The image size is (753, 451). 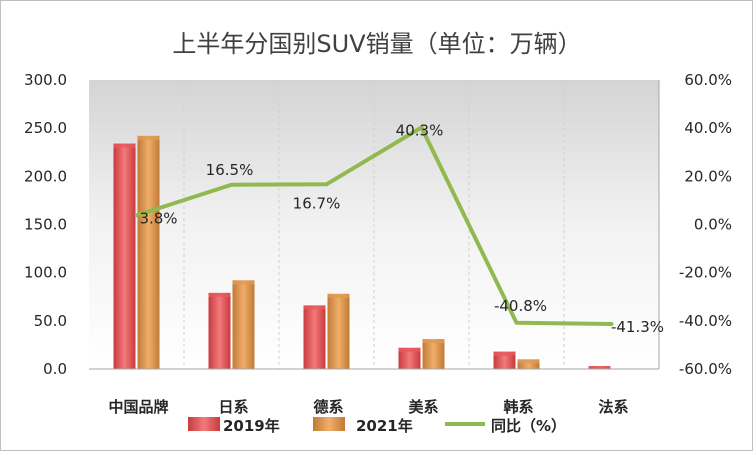 What do you see at coordinates (45, 273) in the screenshot?
I see `left-tick-label: 100.0` at bounding box center [45, 273].